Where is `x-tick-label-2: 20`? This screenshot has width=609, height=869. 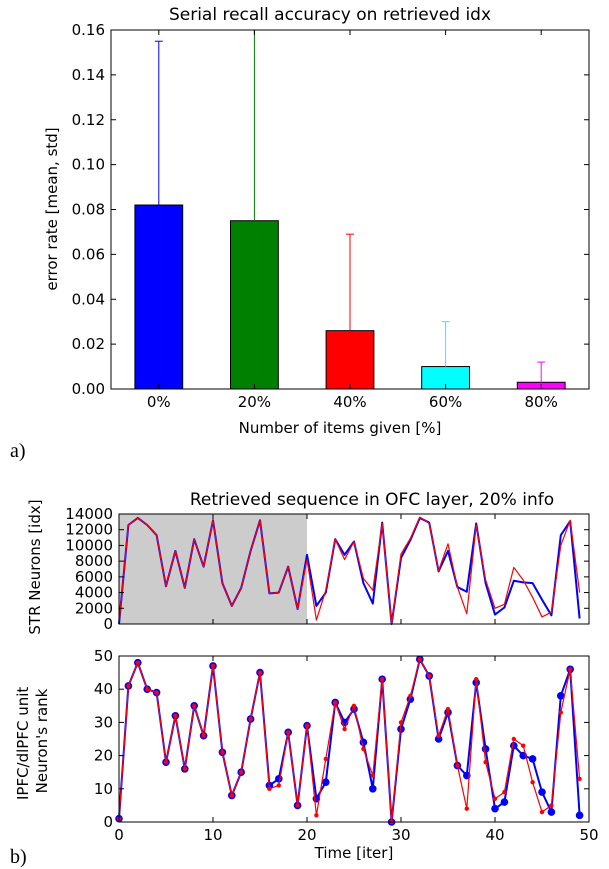
x-tick-label-2: 20 is located at coordinates (306, 835).